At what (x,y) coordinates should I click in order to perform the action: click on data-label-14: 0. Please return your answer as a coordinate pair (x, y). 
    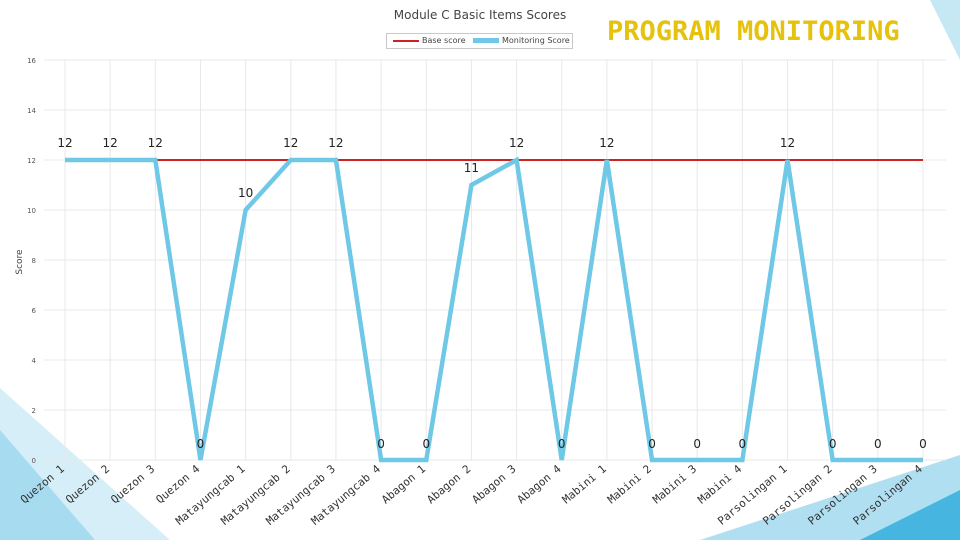
    Looking at the image, I should click on (652, 444).